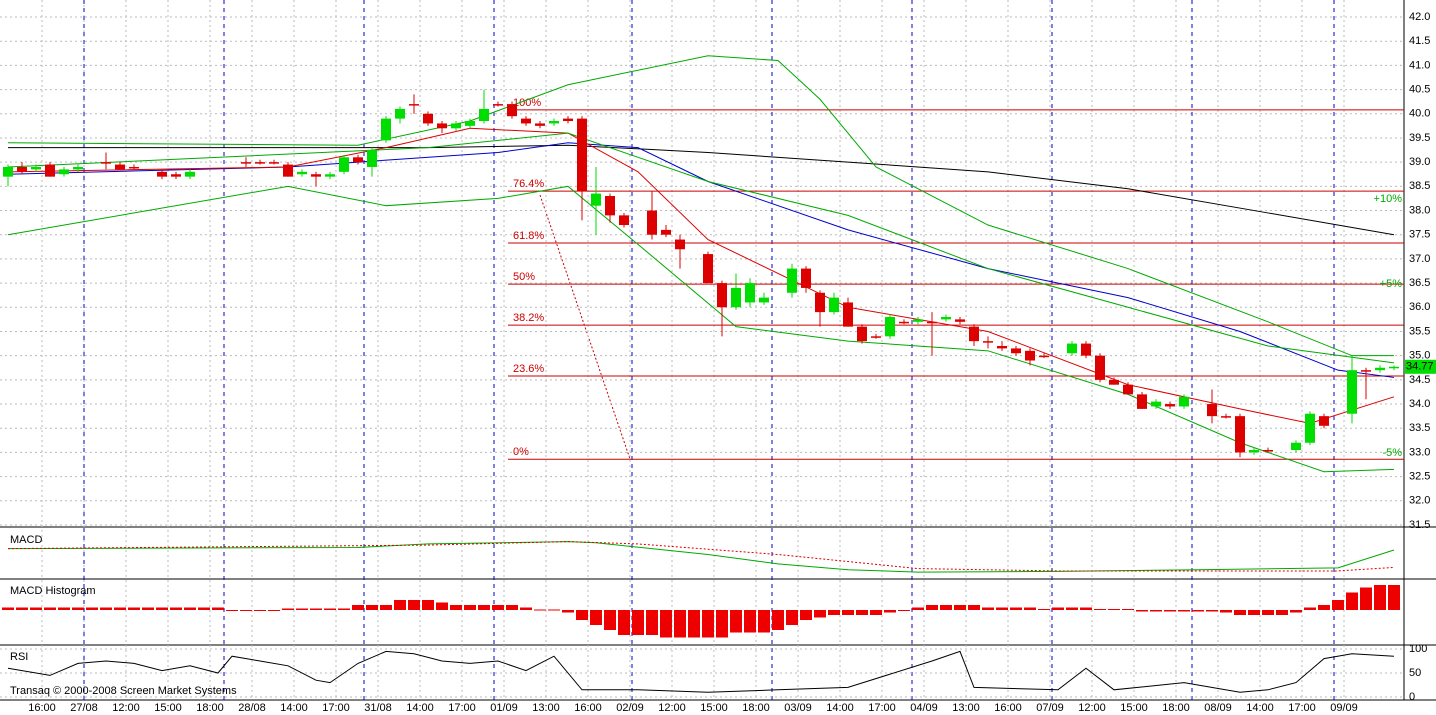  What do you see at coordinates (1092, 708) in the screenshot?
I see `x-tick-label: 12:00` at bounding box center [1092, 708].